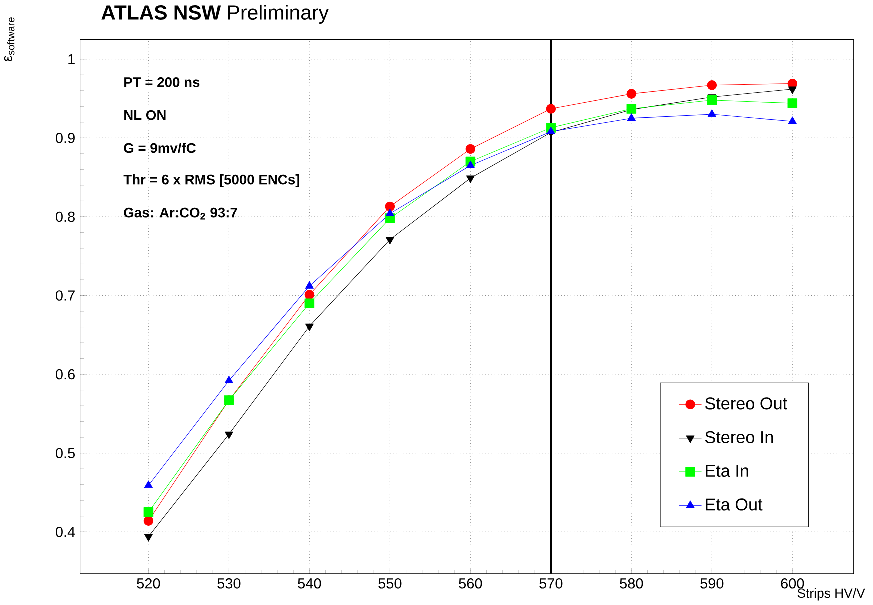 This screenshot has width=873, height=605. What do you see at coordinates (310, 583) in the screenshot?
I see `x-tick-label: 540` at bounding box center [310, 583].